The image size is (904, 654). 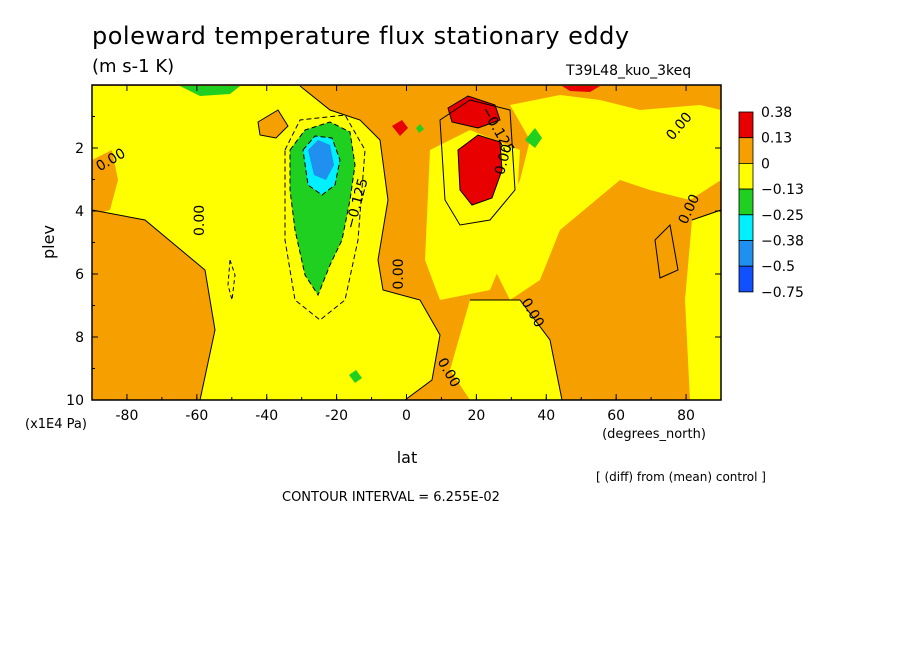 I want to click on y-tick-label: 4, so click(x=79, y=212).